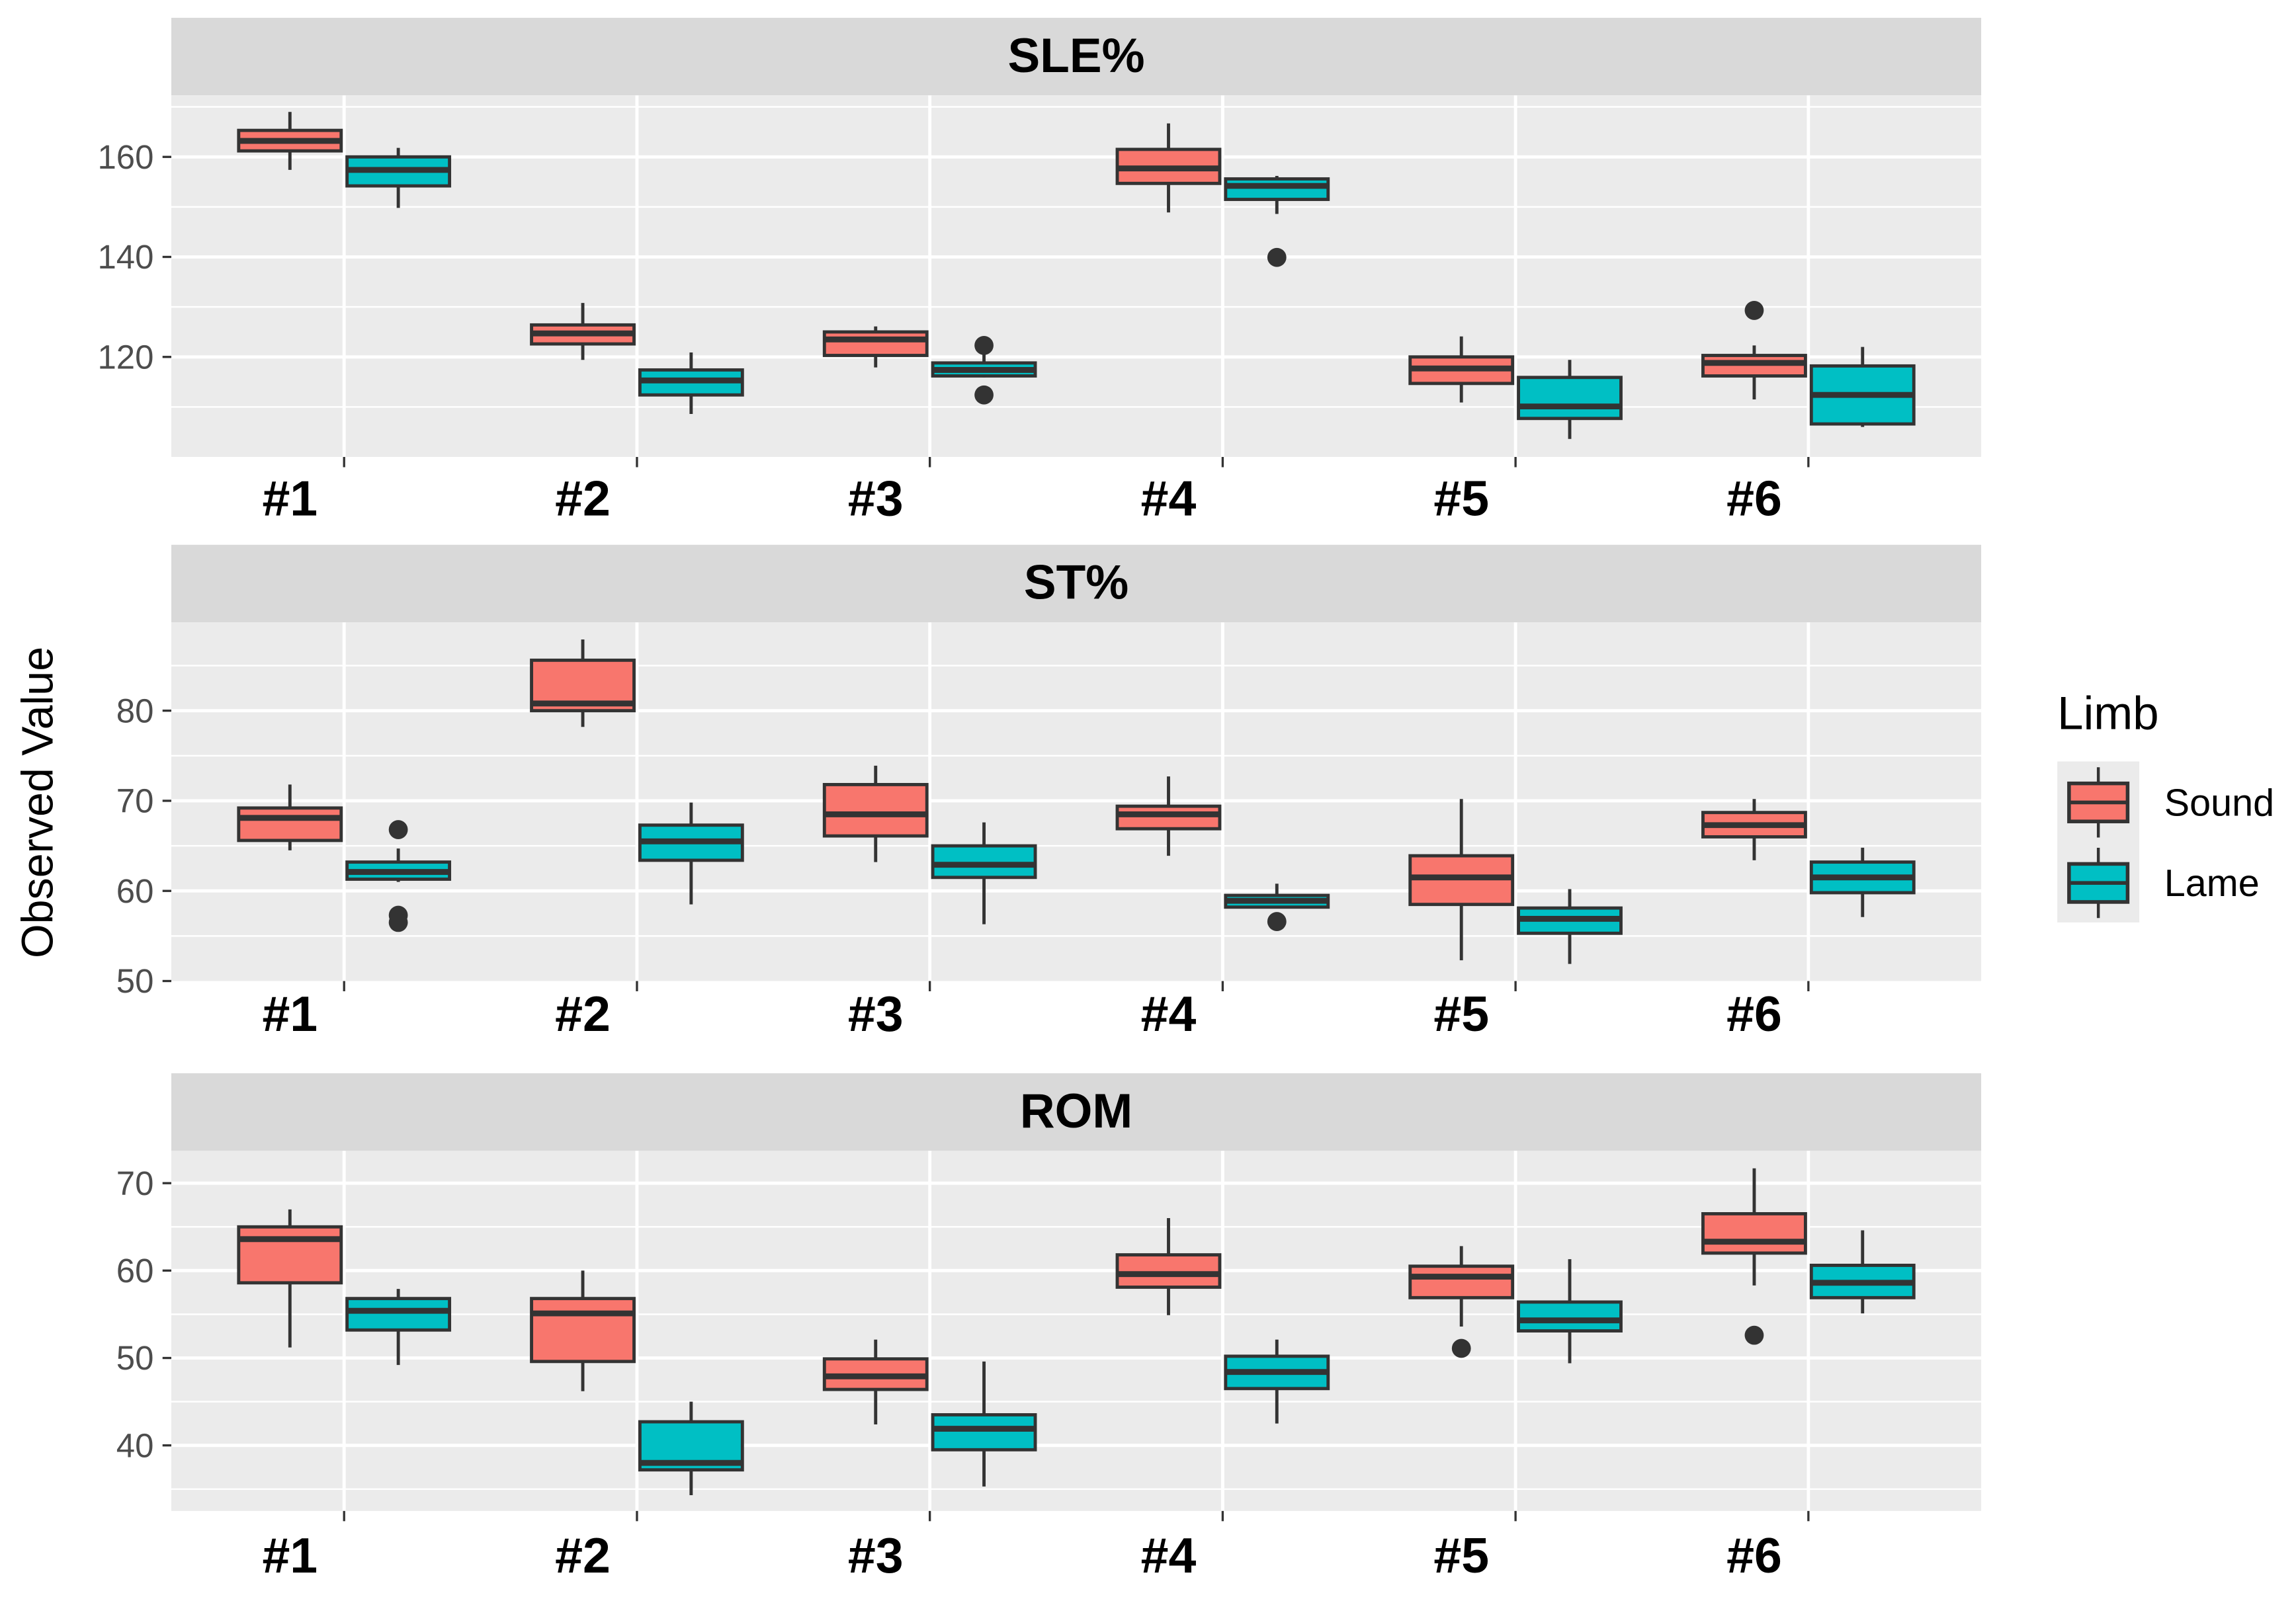 The width and height of the screenshot is (2296, 1599). I want to click on y-tick-label: 160, so click(125, 157).